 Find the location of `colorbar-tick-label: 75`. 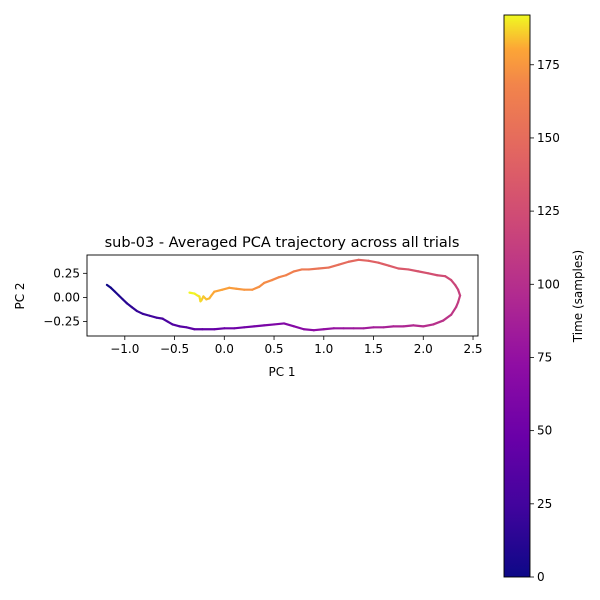

colorbar-tick-label: 75 is located at coordinates (544, 357).